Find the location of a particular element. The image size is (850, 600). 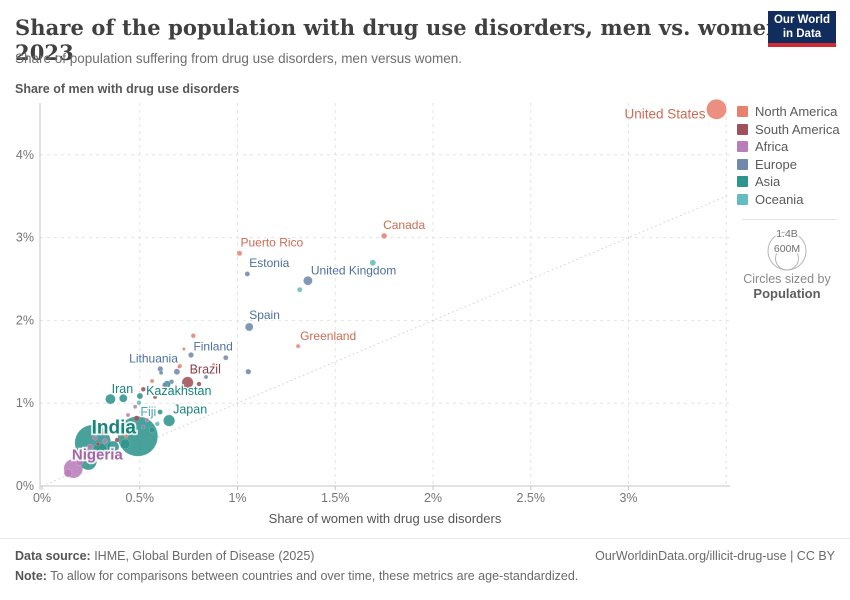

label-nigeria: Nigeria is located at coordinates (97, 455).